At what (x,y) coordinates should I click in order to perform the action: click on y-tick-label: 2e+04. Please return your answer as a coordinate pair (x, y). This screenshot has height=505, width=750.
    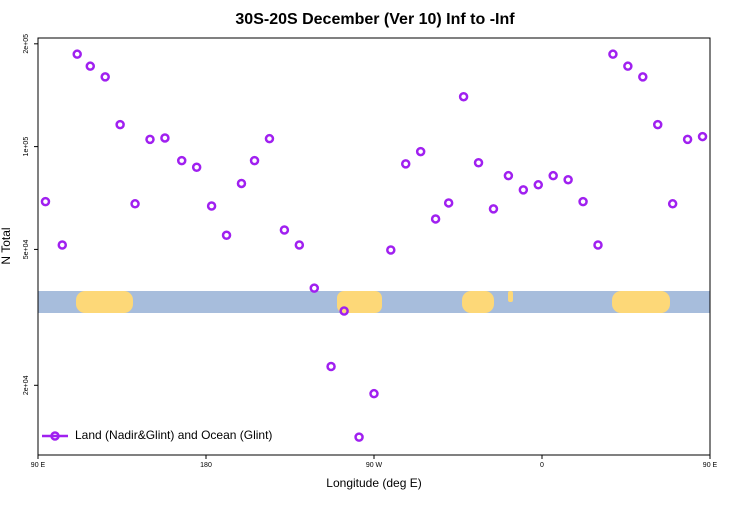
    Looking at the image, I should click on (26, 385).